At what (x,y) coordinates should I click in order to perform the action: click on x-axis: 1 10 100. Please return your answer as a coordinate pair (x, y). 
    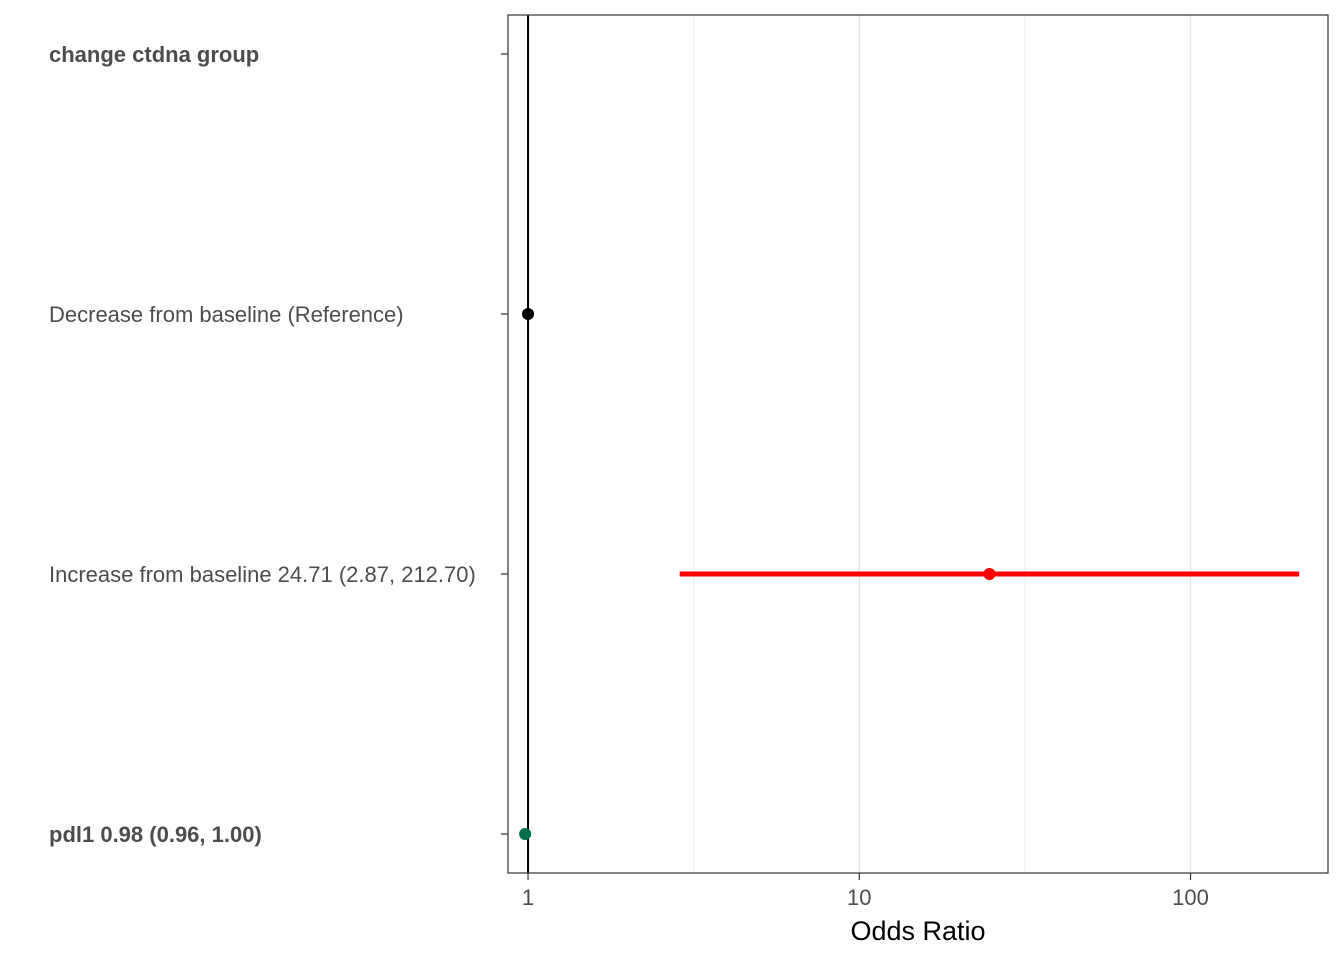
    Looking at the image, I should click on (865, 891).